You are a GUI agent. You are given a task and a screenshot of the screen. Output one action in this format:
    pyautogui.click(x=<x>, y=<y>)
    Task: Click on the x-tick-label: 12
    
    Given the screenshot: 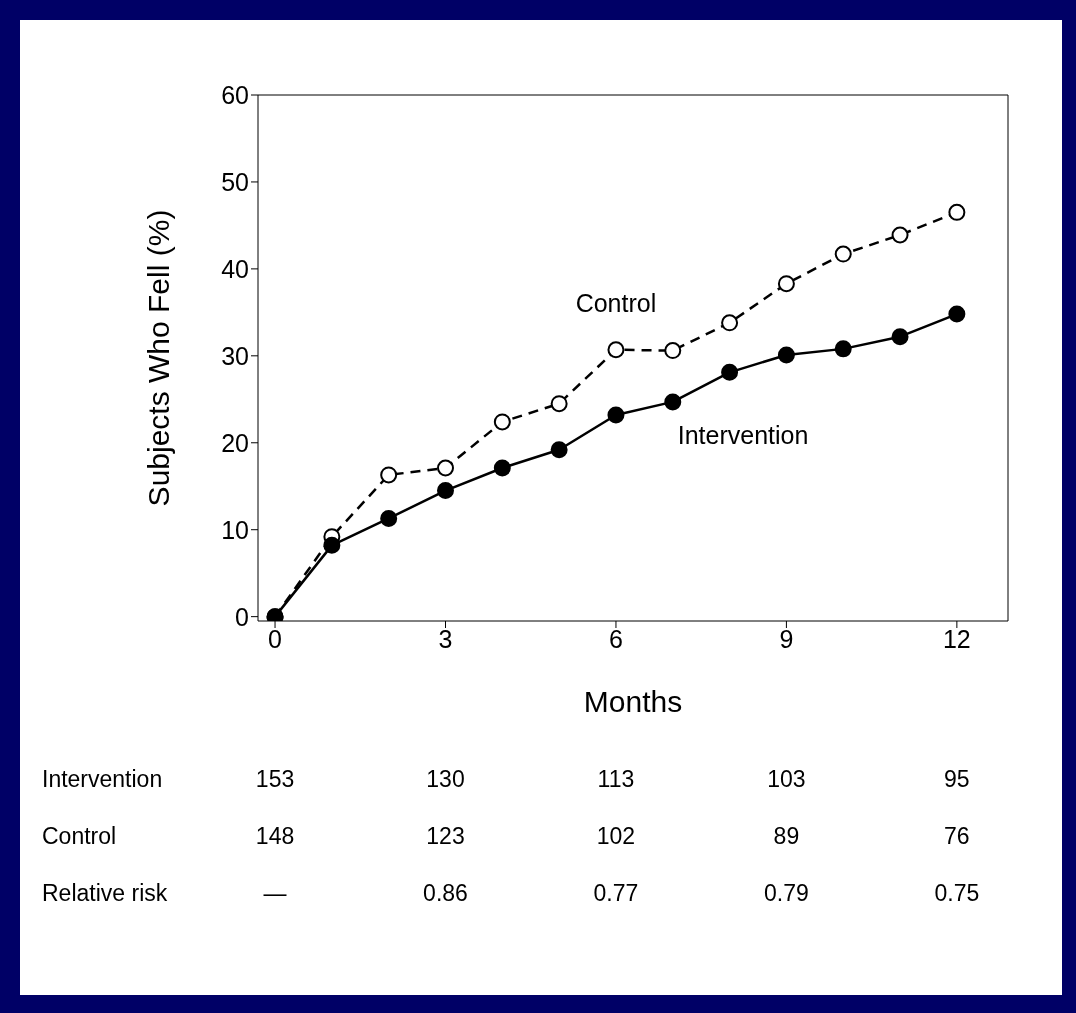 What is the action you would take?
    pyautogui.click(x=956, y=638)
    